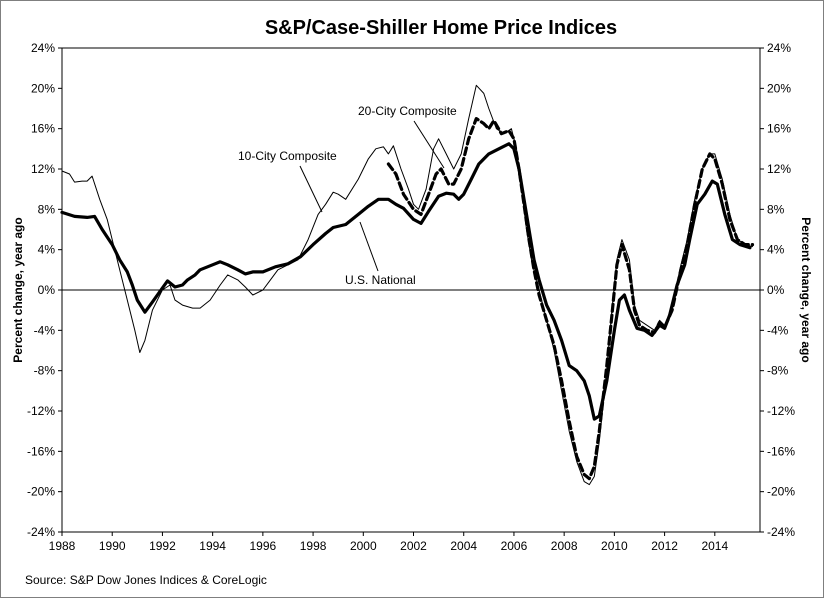  I want to click on y-tick-left-label: 8%, so click(47, 209).